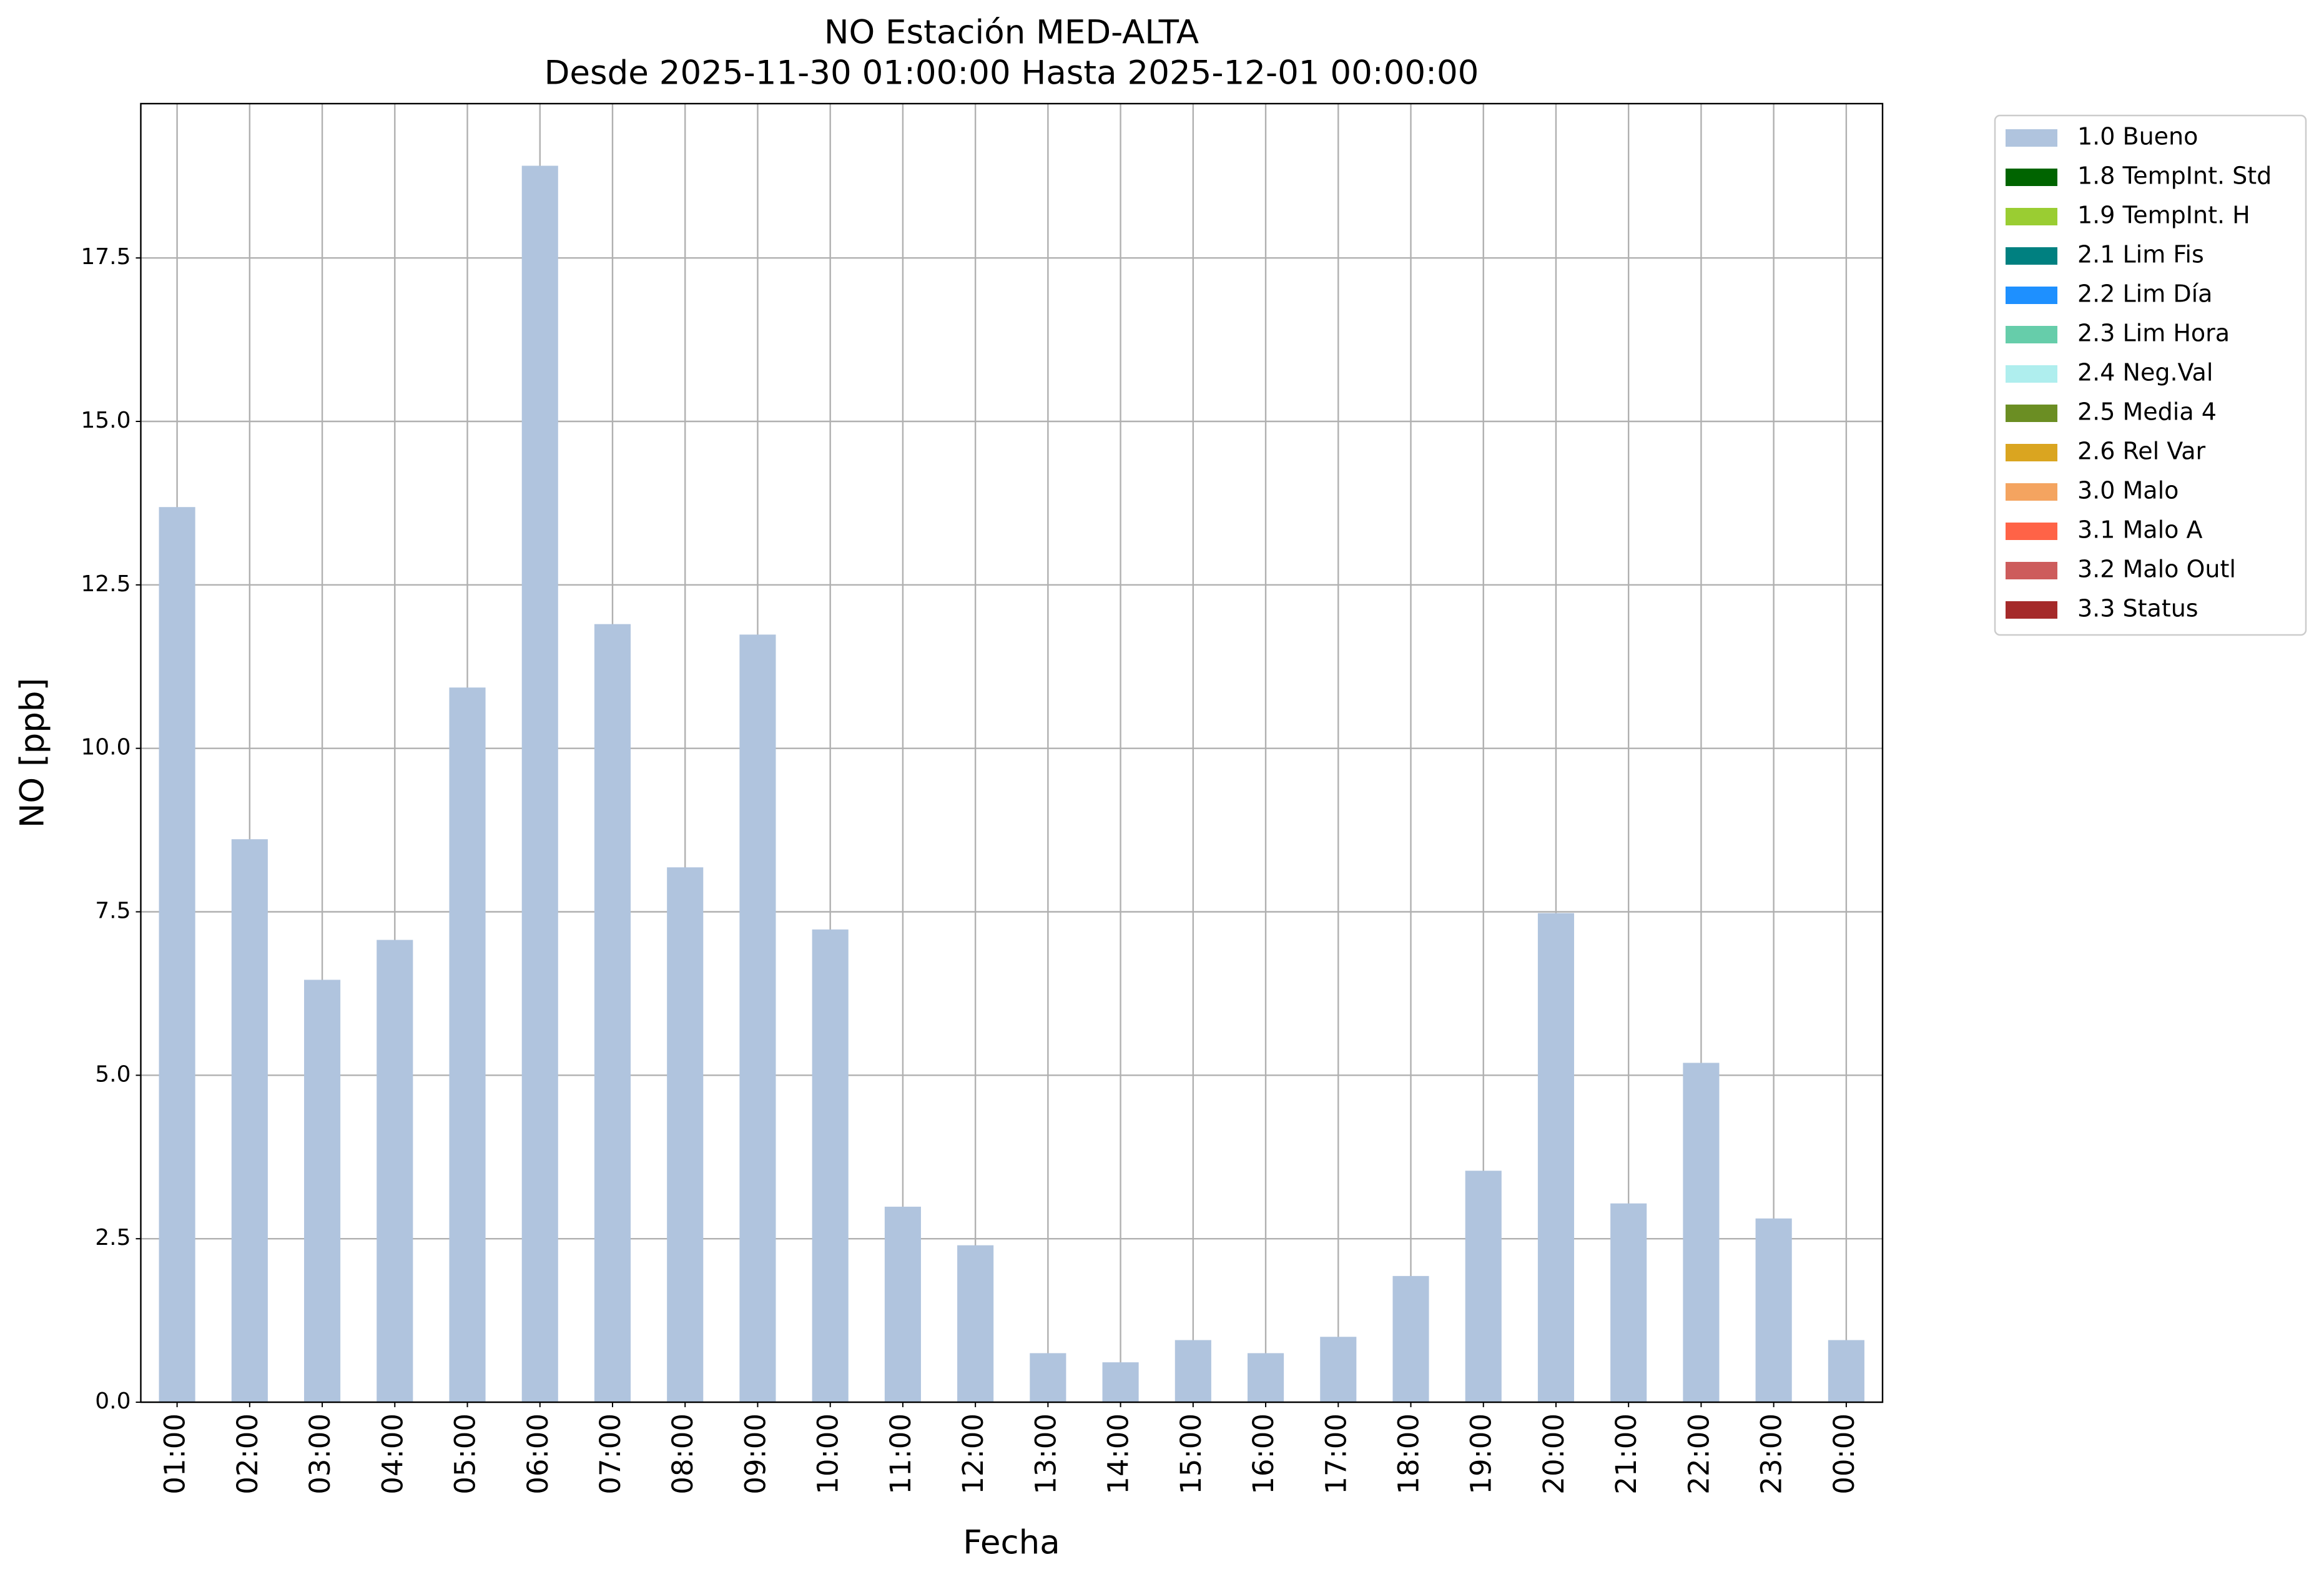 The width and height of the screenshot is (2324, 1582). Describe the element at coordinates (105, 584) in the screenshot. I see `y-tick-label: 12.5` at that location.